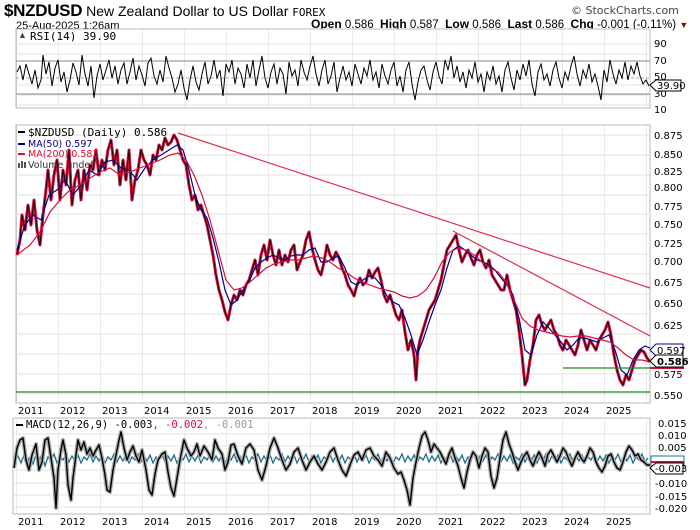 This screenshot has width=700, height=530. What do you see at coordinates (333, 77) in the screenshot?
I see `rsi-line` at bounding box center [333, 77].